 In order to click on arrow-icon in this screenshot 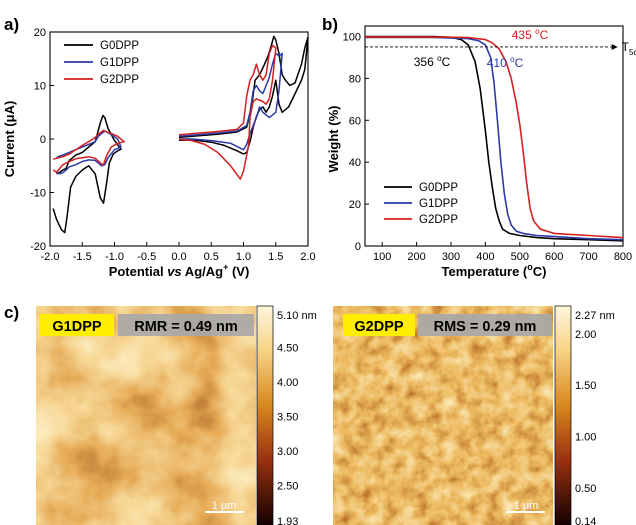, I will do `click(614, 46)`.